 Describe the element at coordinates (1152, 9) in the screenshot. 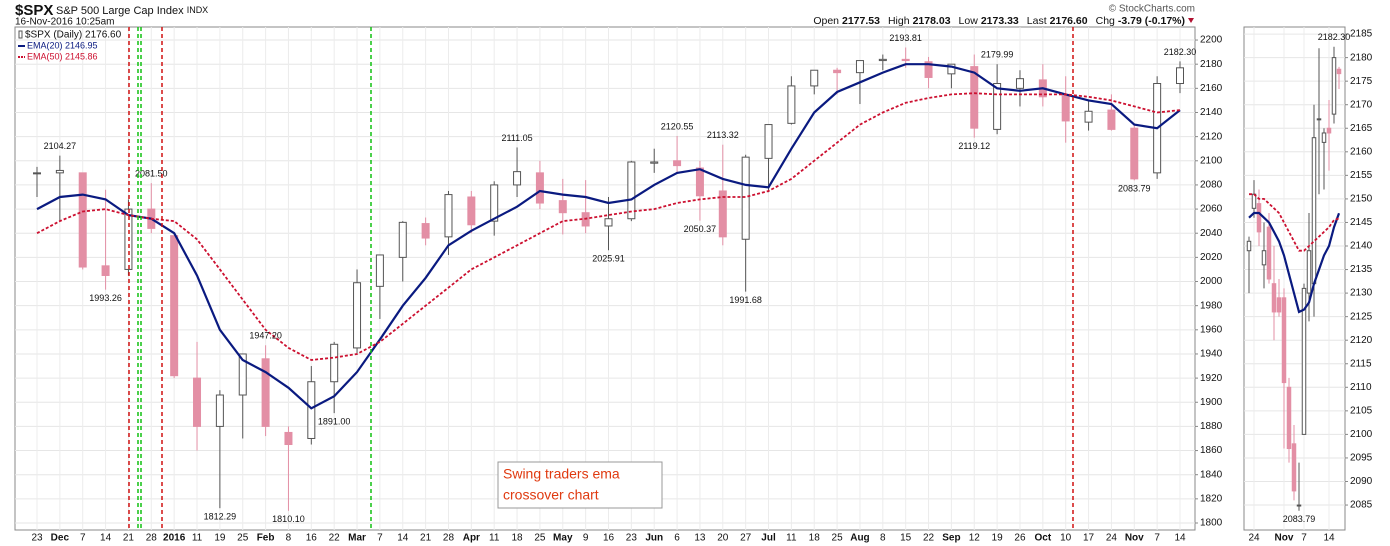

I see `copyright: © StockCharts.com` at that location.